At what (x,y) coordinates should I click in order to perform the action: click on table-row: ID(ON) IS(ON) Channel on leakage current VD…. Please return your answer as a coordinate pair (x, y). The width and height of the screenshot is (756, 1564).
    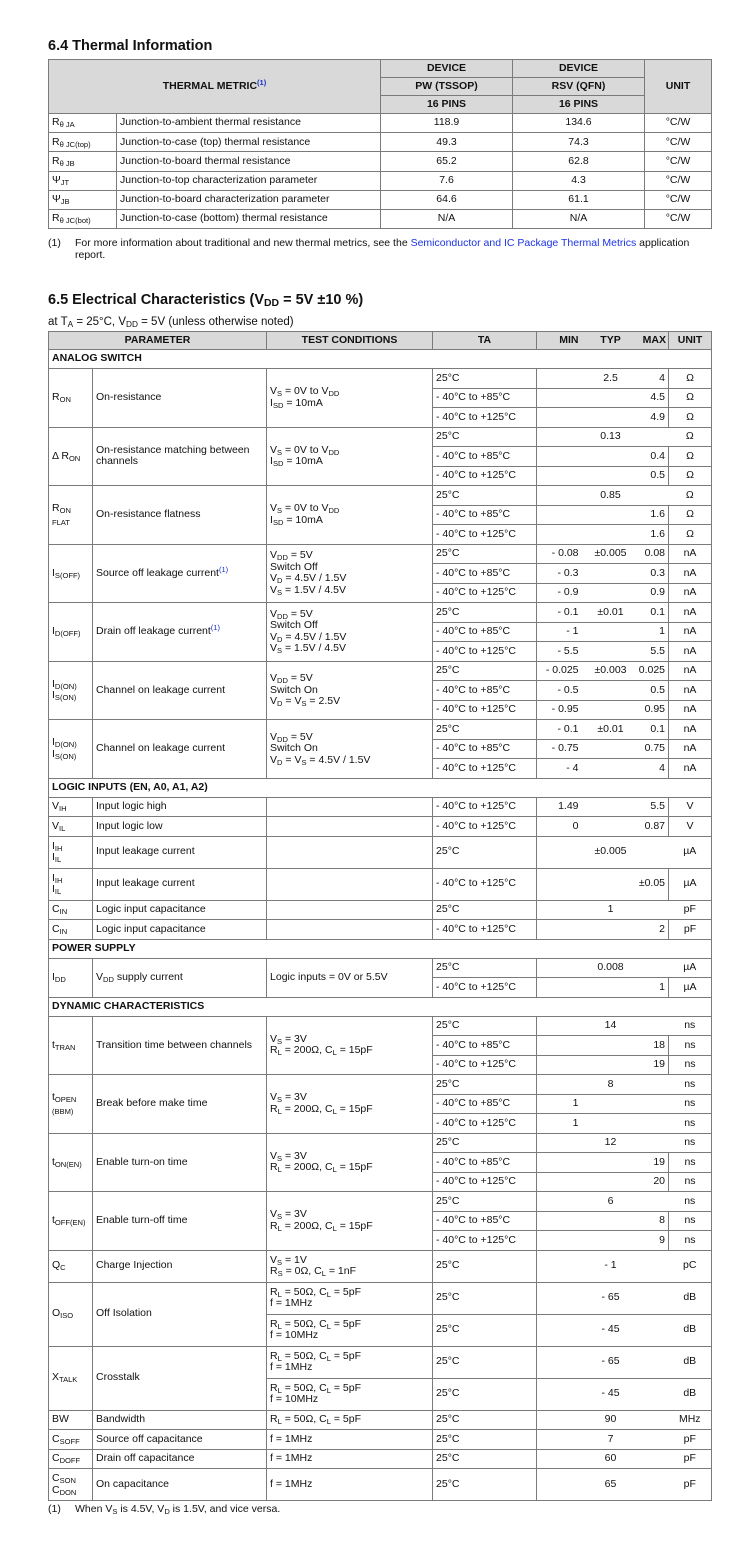
    Looking at the image, I should click on (380, 749).